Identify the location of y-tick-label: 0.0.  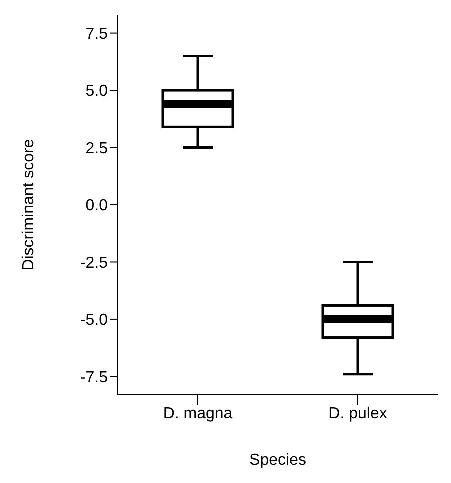
(97, 206).